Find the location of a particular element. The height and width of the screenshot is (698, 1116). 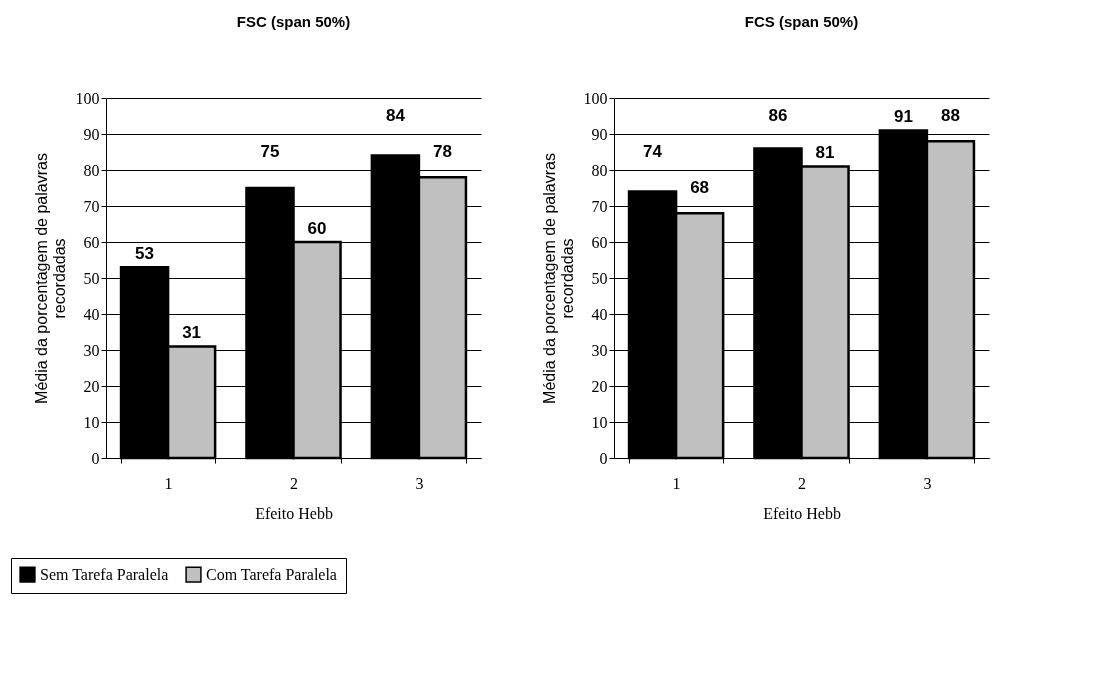

data-label: 60 is located at coordinates (317, 228).